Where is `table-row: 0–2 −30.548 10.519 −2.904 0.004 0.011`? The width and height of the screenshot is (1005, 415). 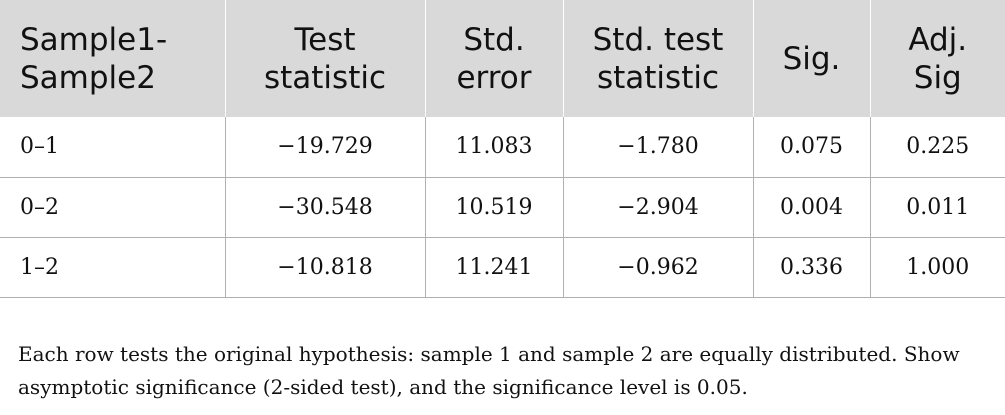 table-row: 0–2 −30.548 10.519 −2.904 0.004 0.011 is located at coordinates (502, 207).